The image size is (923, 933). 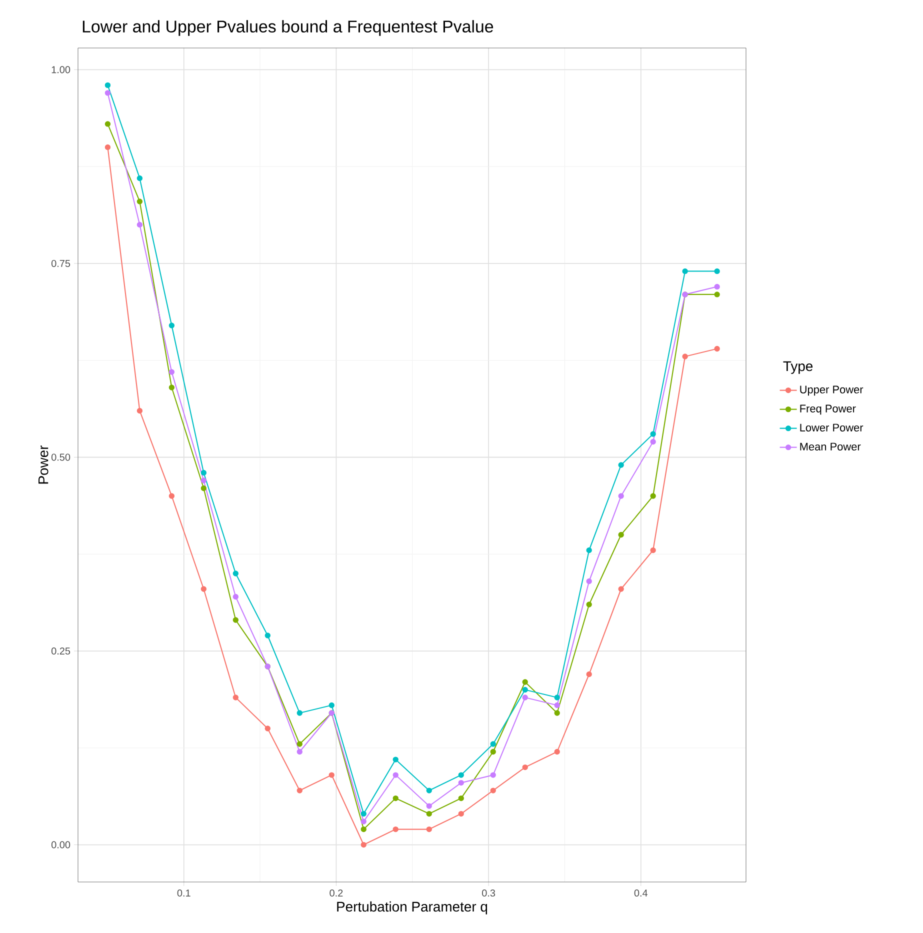 I want to click on x-tick-label: 0.1, so click(x=183, y=893).